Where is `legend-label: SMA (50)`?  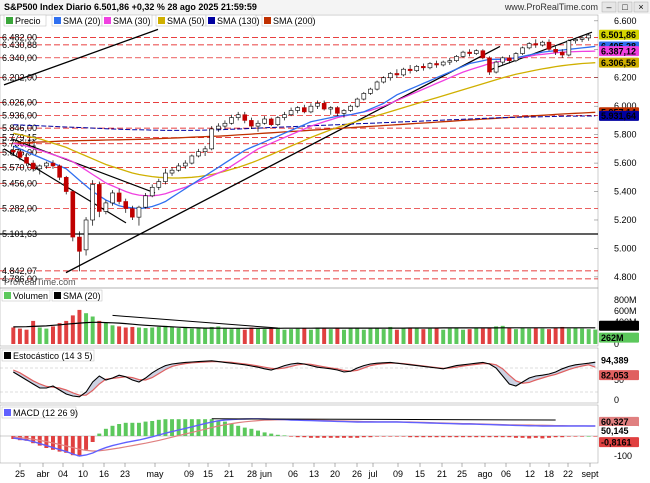 legend-label: SMA (50) is located at coordinates (186, 21).